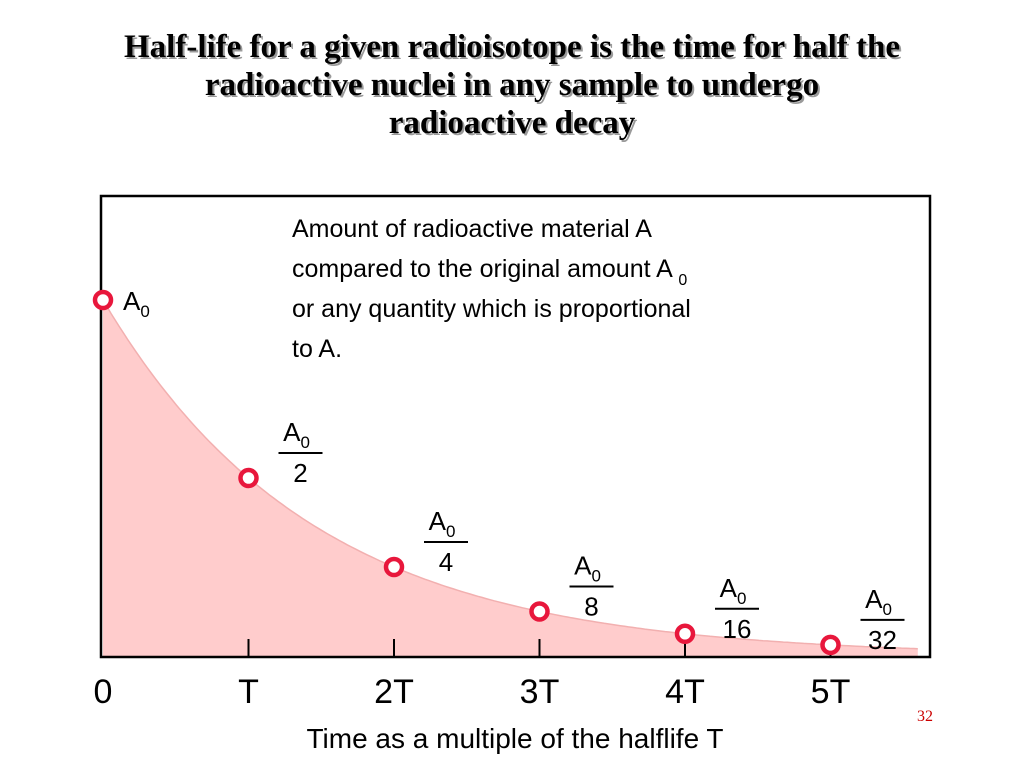 This screenshot has height=768, width=1024. Describe the element at coordinates (591, 607) in the screenshot. I see `point-label-denominator: 8` at that location.